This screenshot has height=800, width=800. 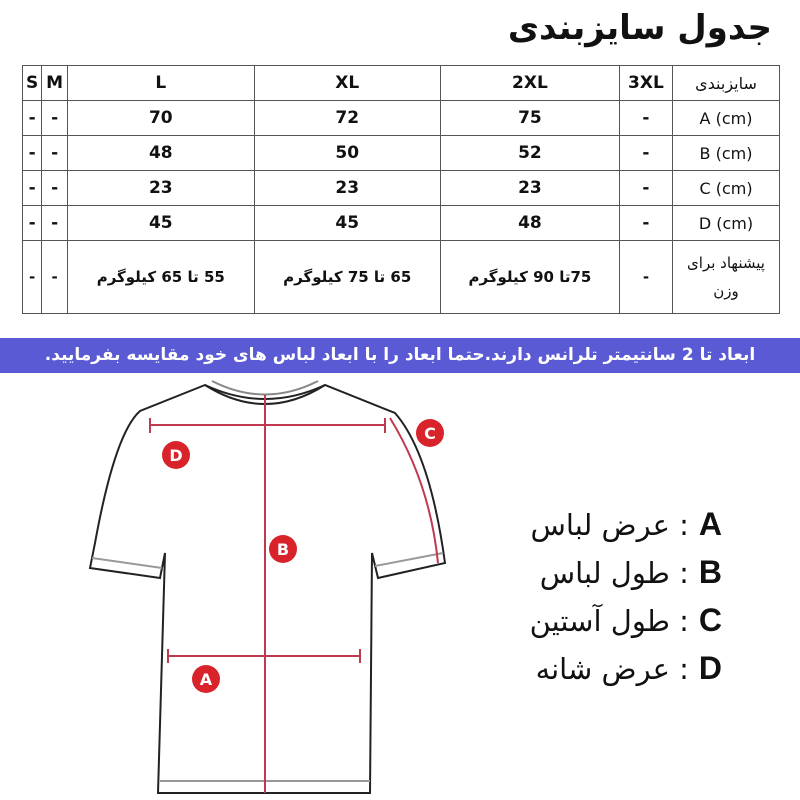 I want to click on cell: 72, so click(x=347, y=118).